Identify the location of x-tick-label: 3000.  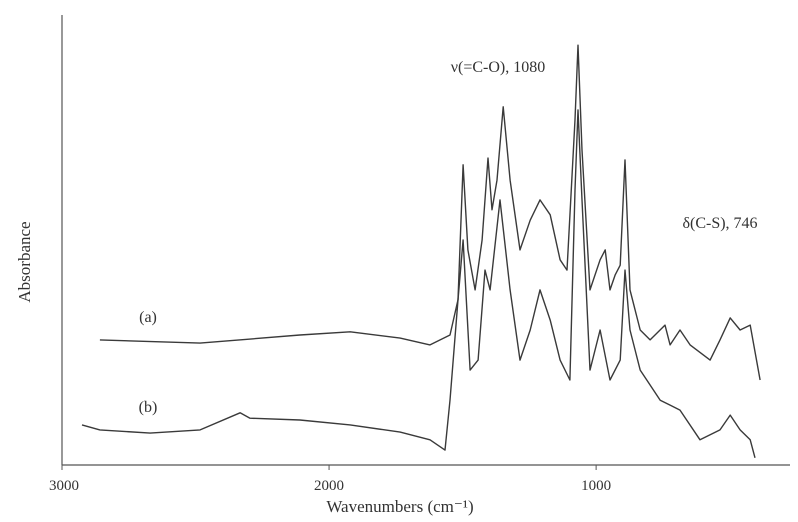
(64, 486).